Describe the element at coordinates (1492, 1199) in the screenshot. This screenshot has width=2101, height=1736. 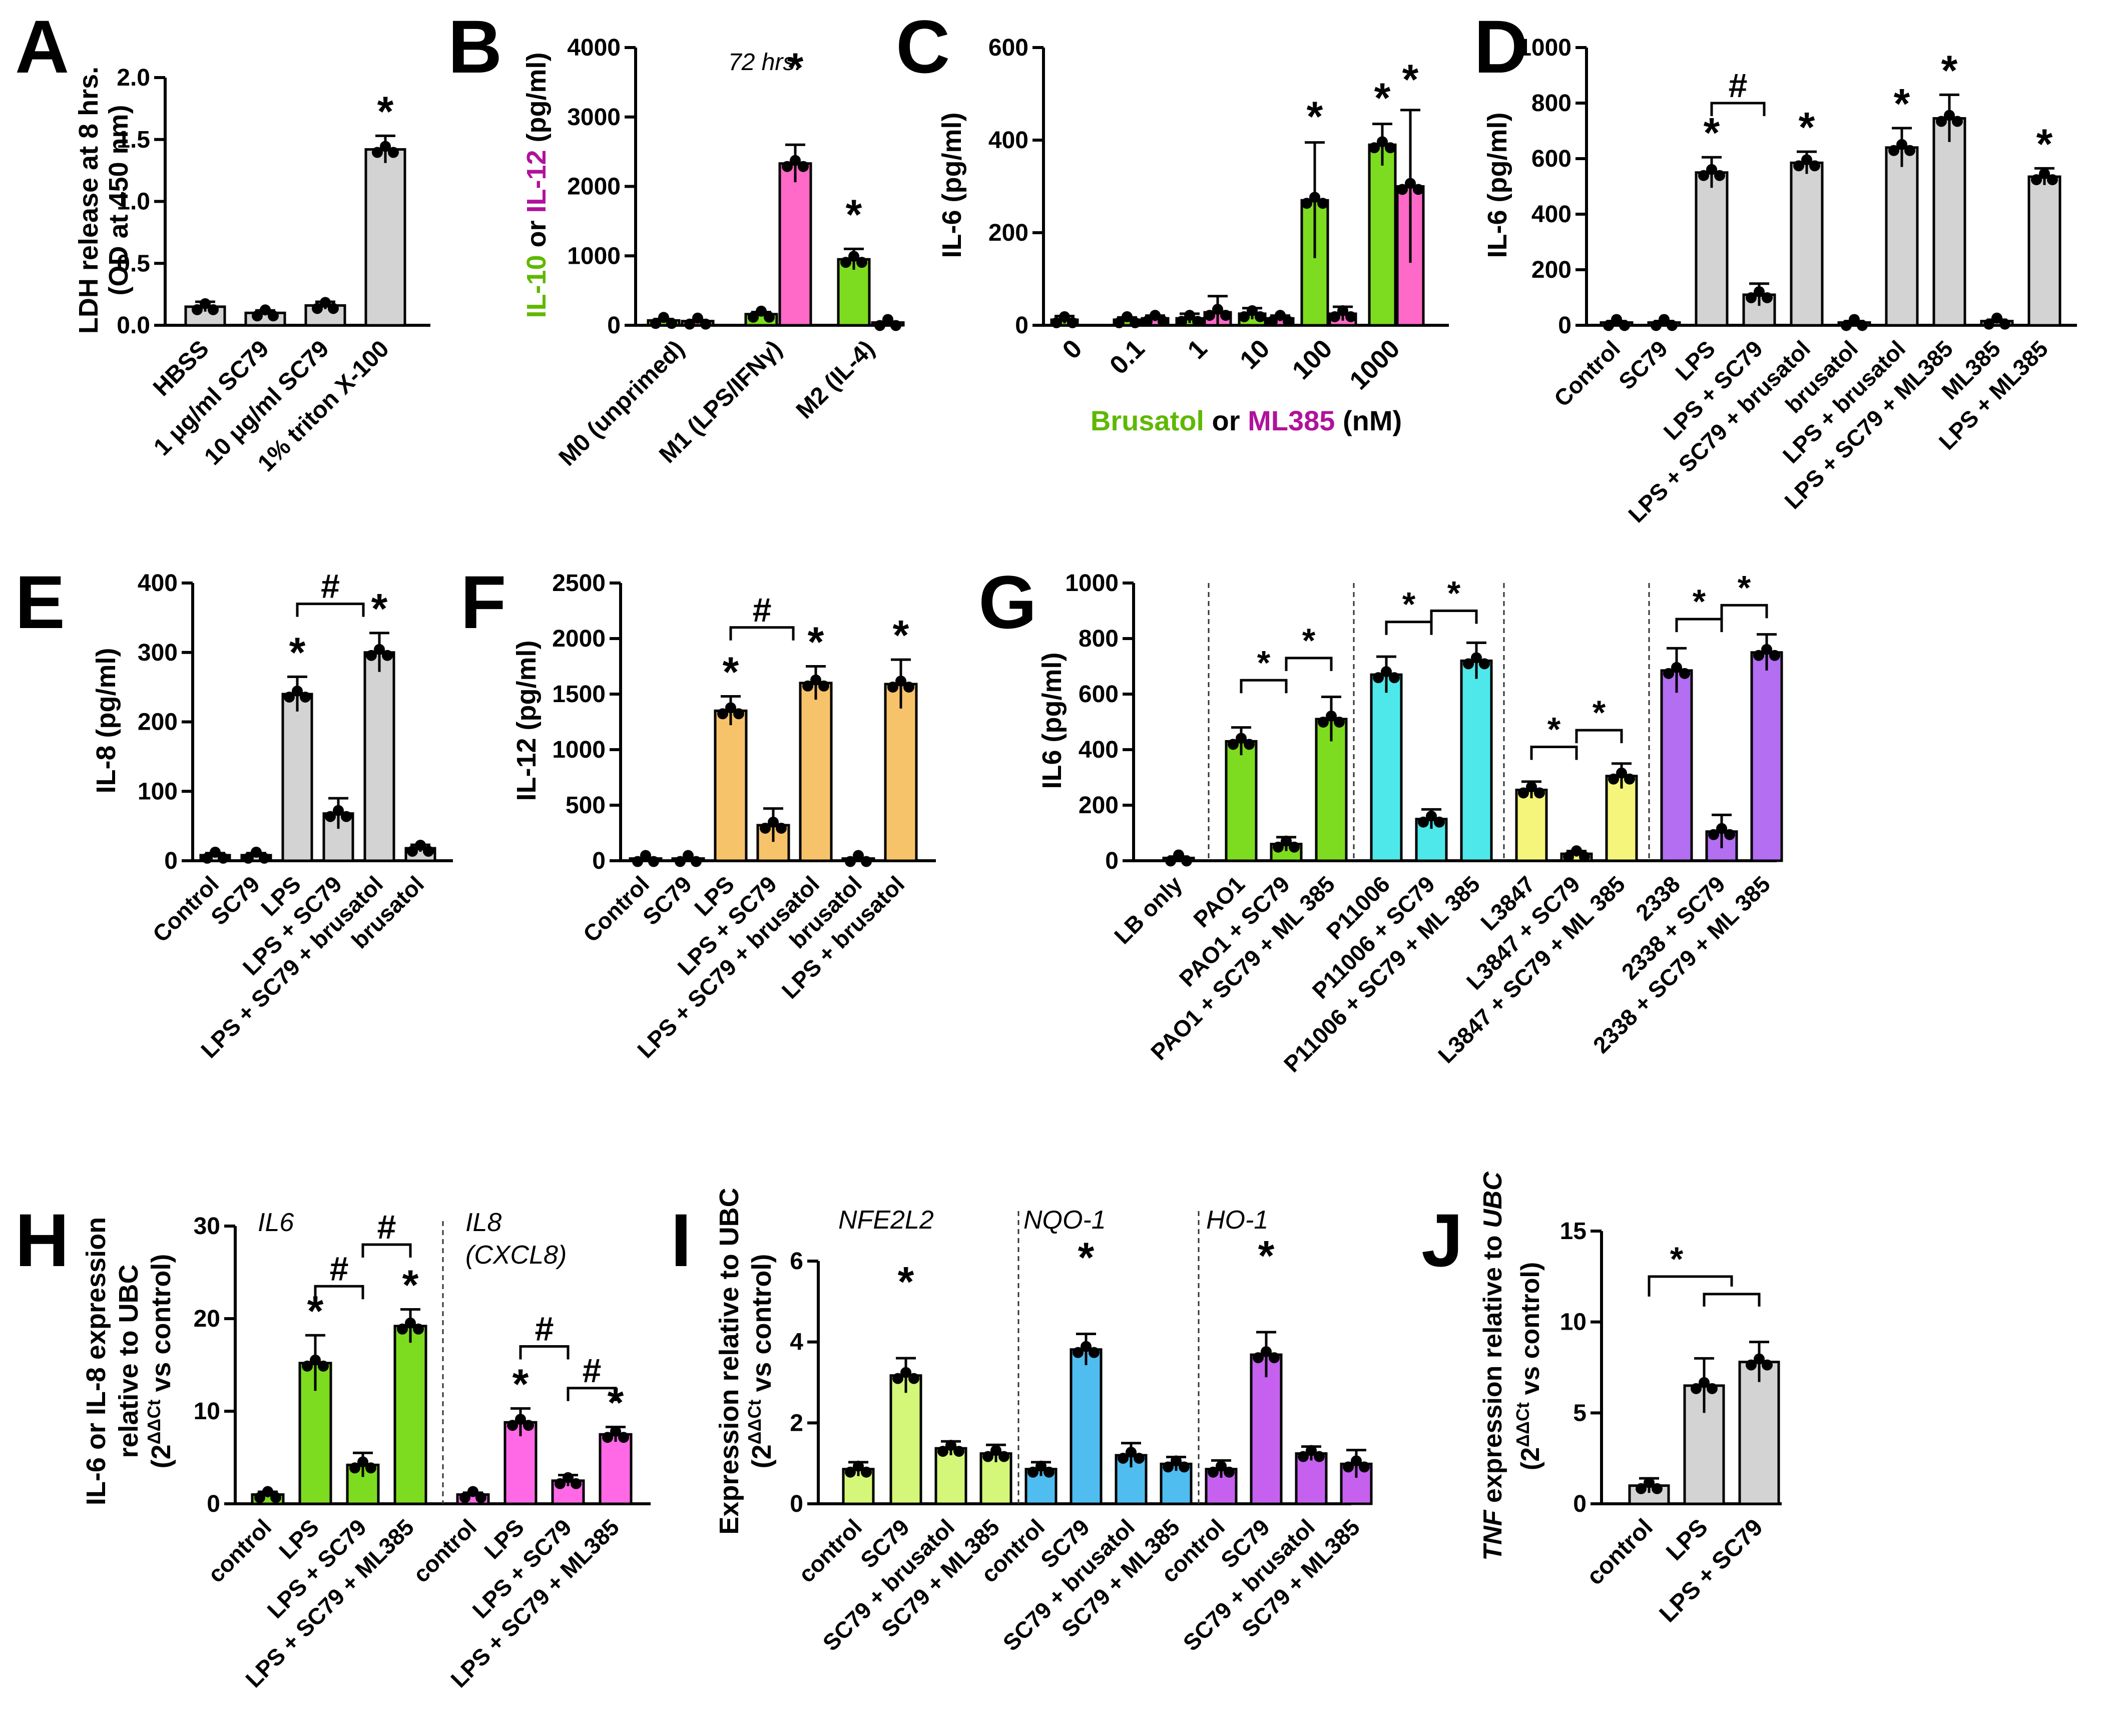
I see `y-axis-label-part: UBC` at that location.